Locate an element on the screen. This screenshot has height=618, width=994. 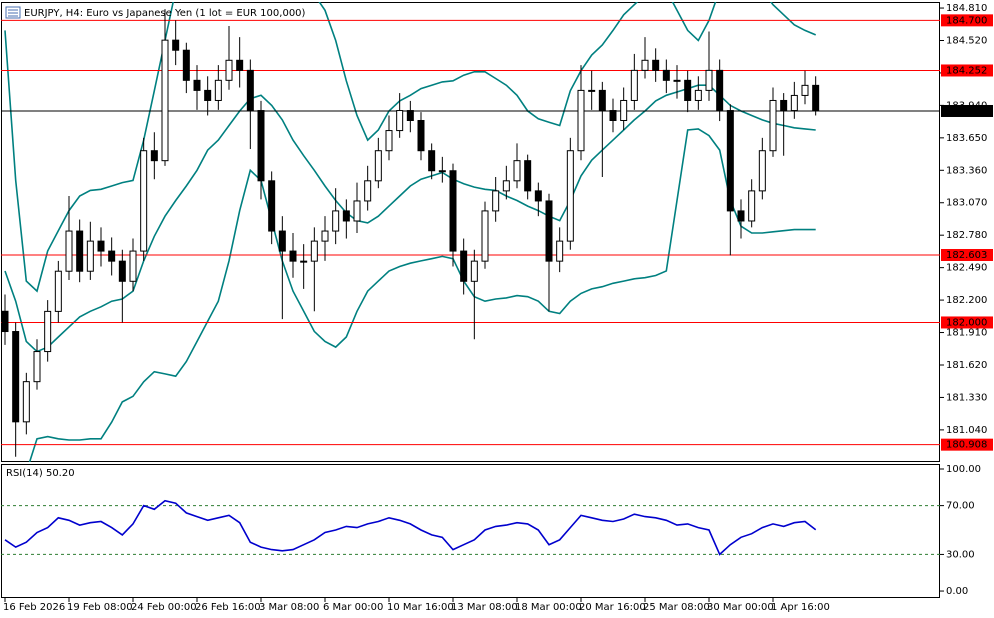
y-tick-label: 183.650 is located at coordinates (966, 138).